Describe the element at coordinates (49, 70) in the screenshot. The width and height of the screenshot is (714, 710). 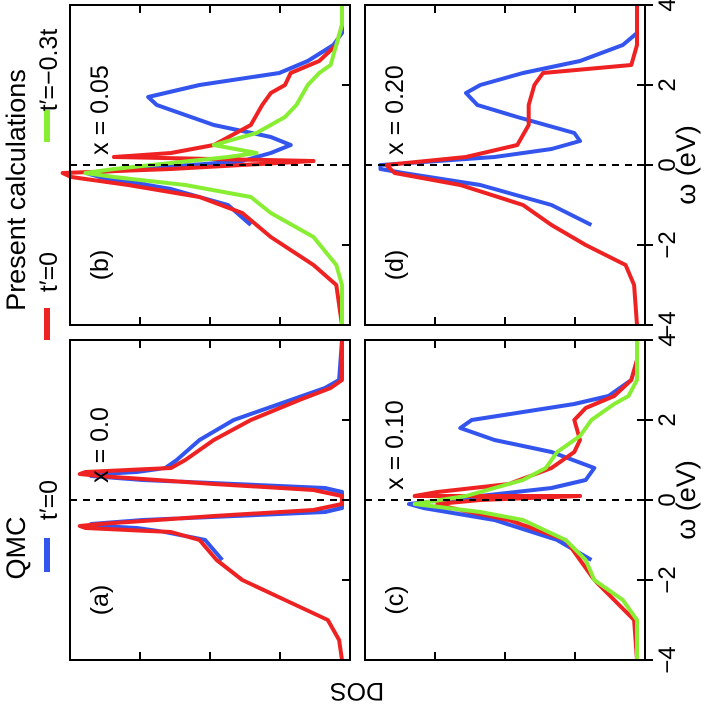
I see `legend-present-green-label: t′=−0.3t` at that location.